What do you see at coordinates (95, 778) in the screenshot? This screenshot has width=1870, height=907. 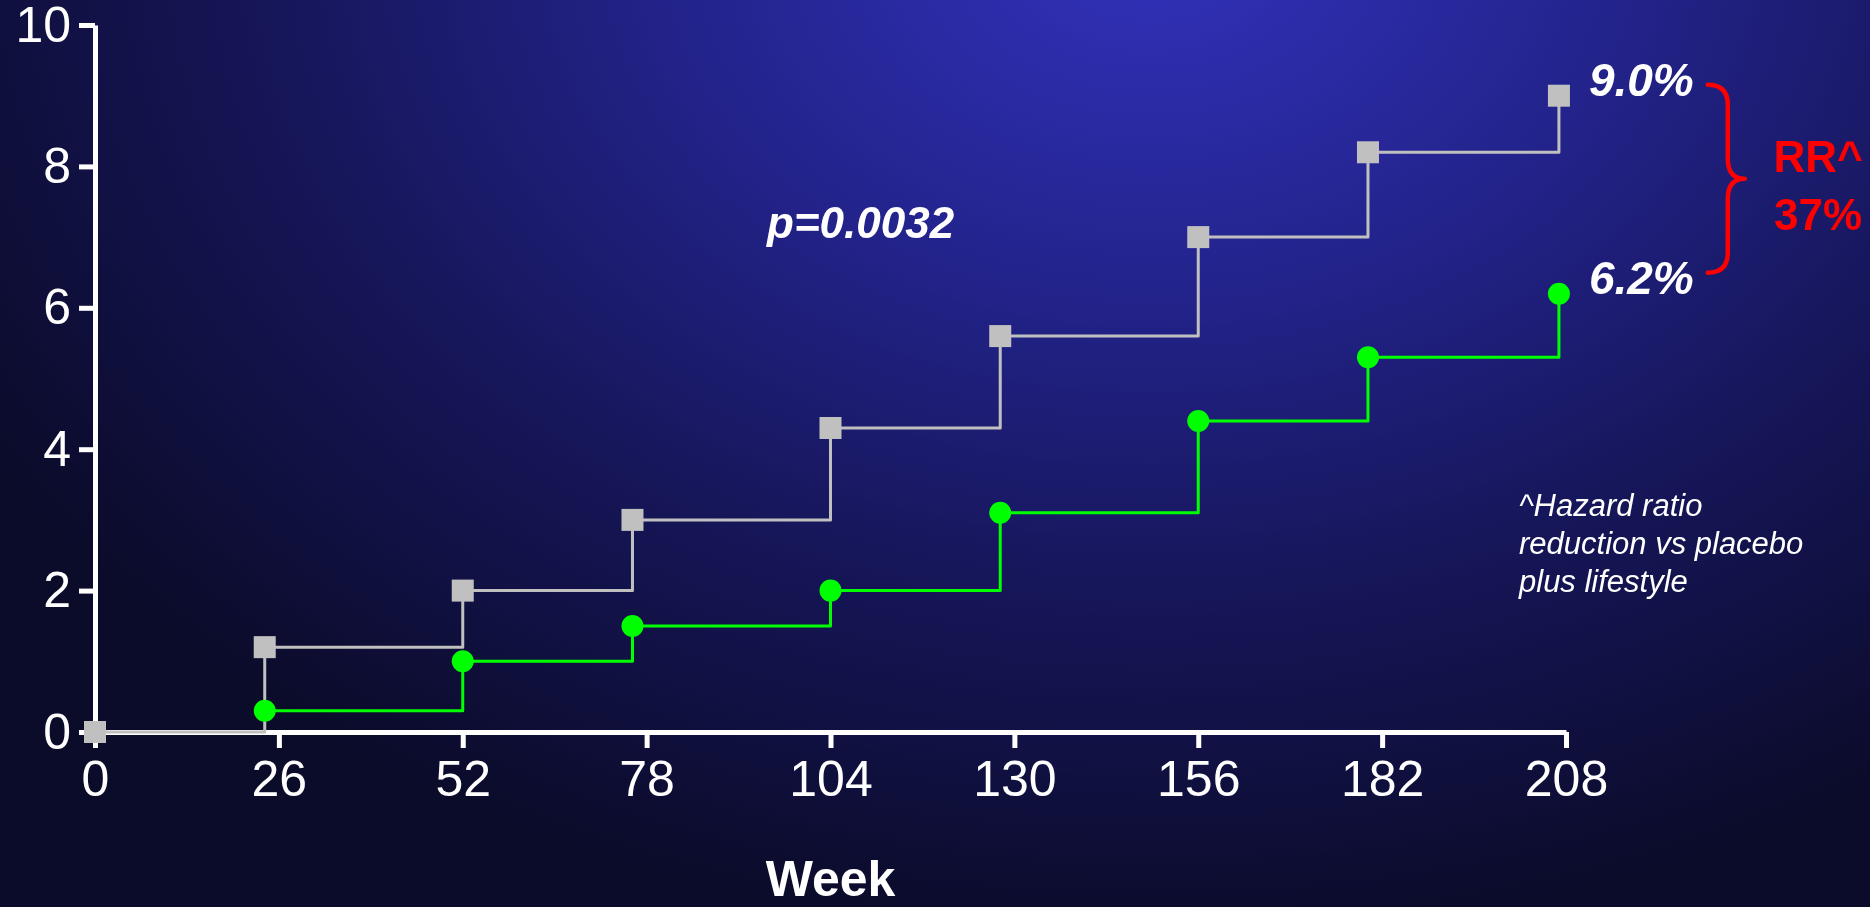 I see `x-tick-label: 0` at bounding box center [95, 778].